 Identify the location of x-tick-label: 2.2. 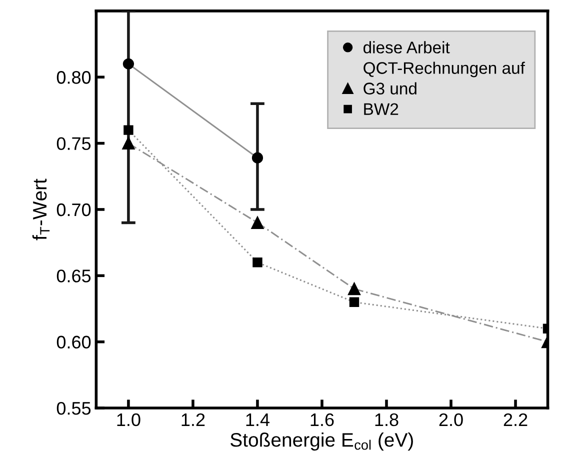
(516, 419).